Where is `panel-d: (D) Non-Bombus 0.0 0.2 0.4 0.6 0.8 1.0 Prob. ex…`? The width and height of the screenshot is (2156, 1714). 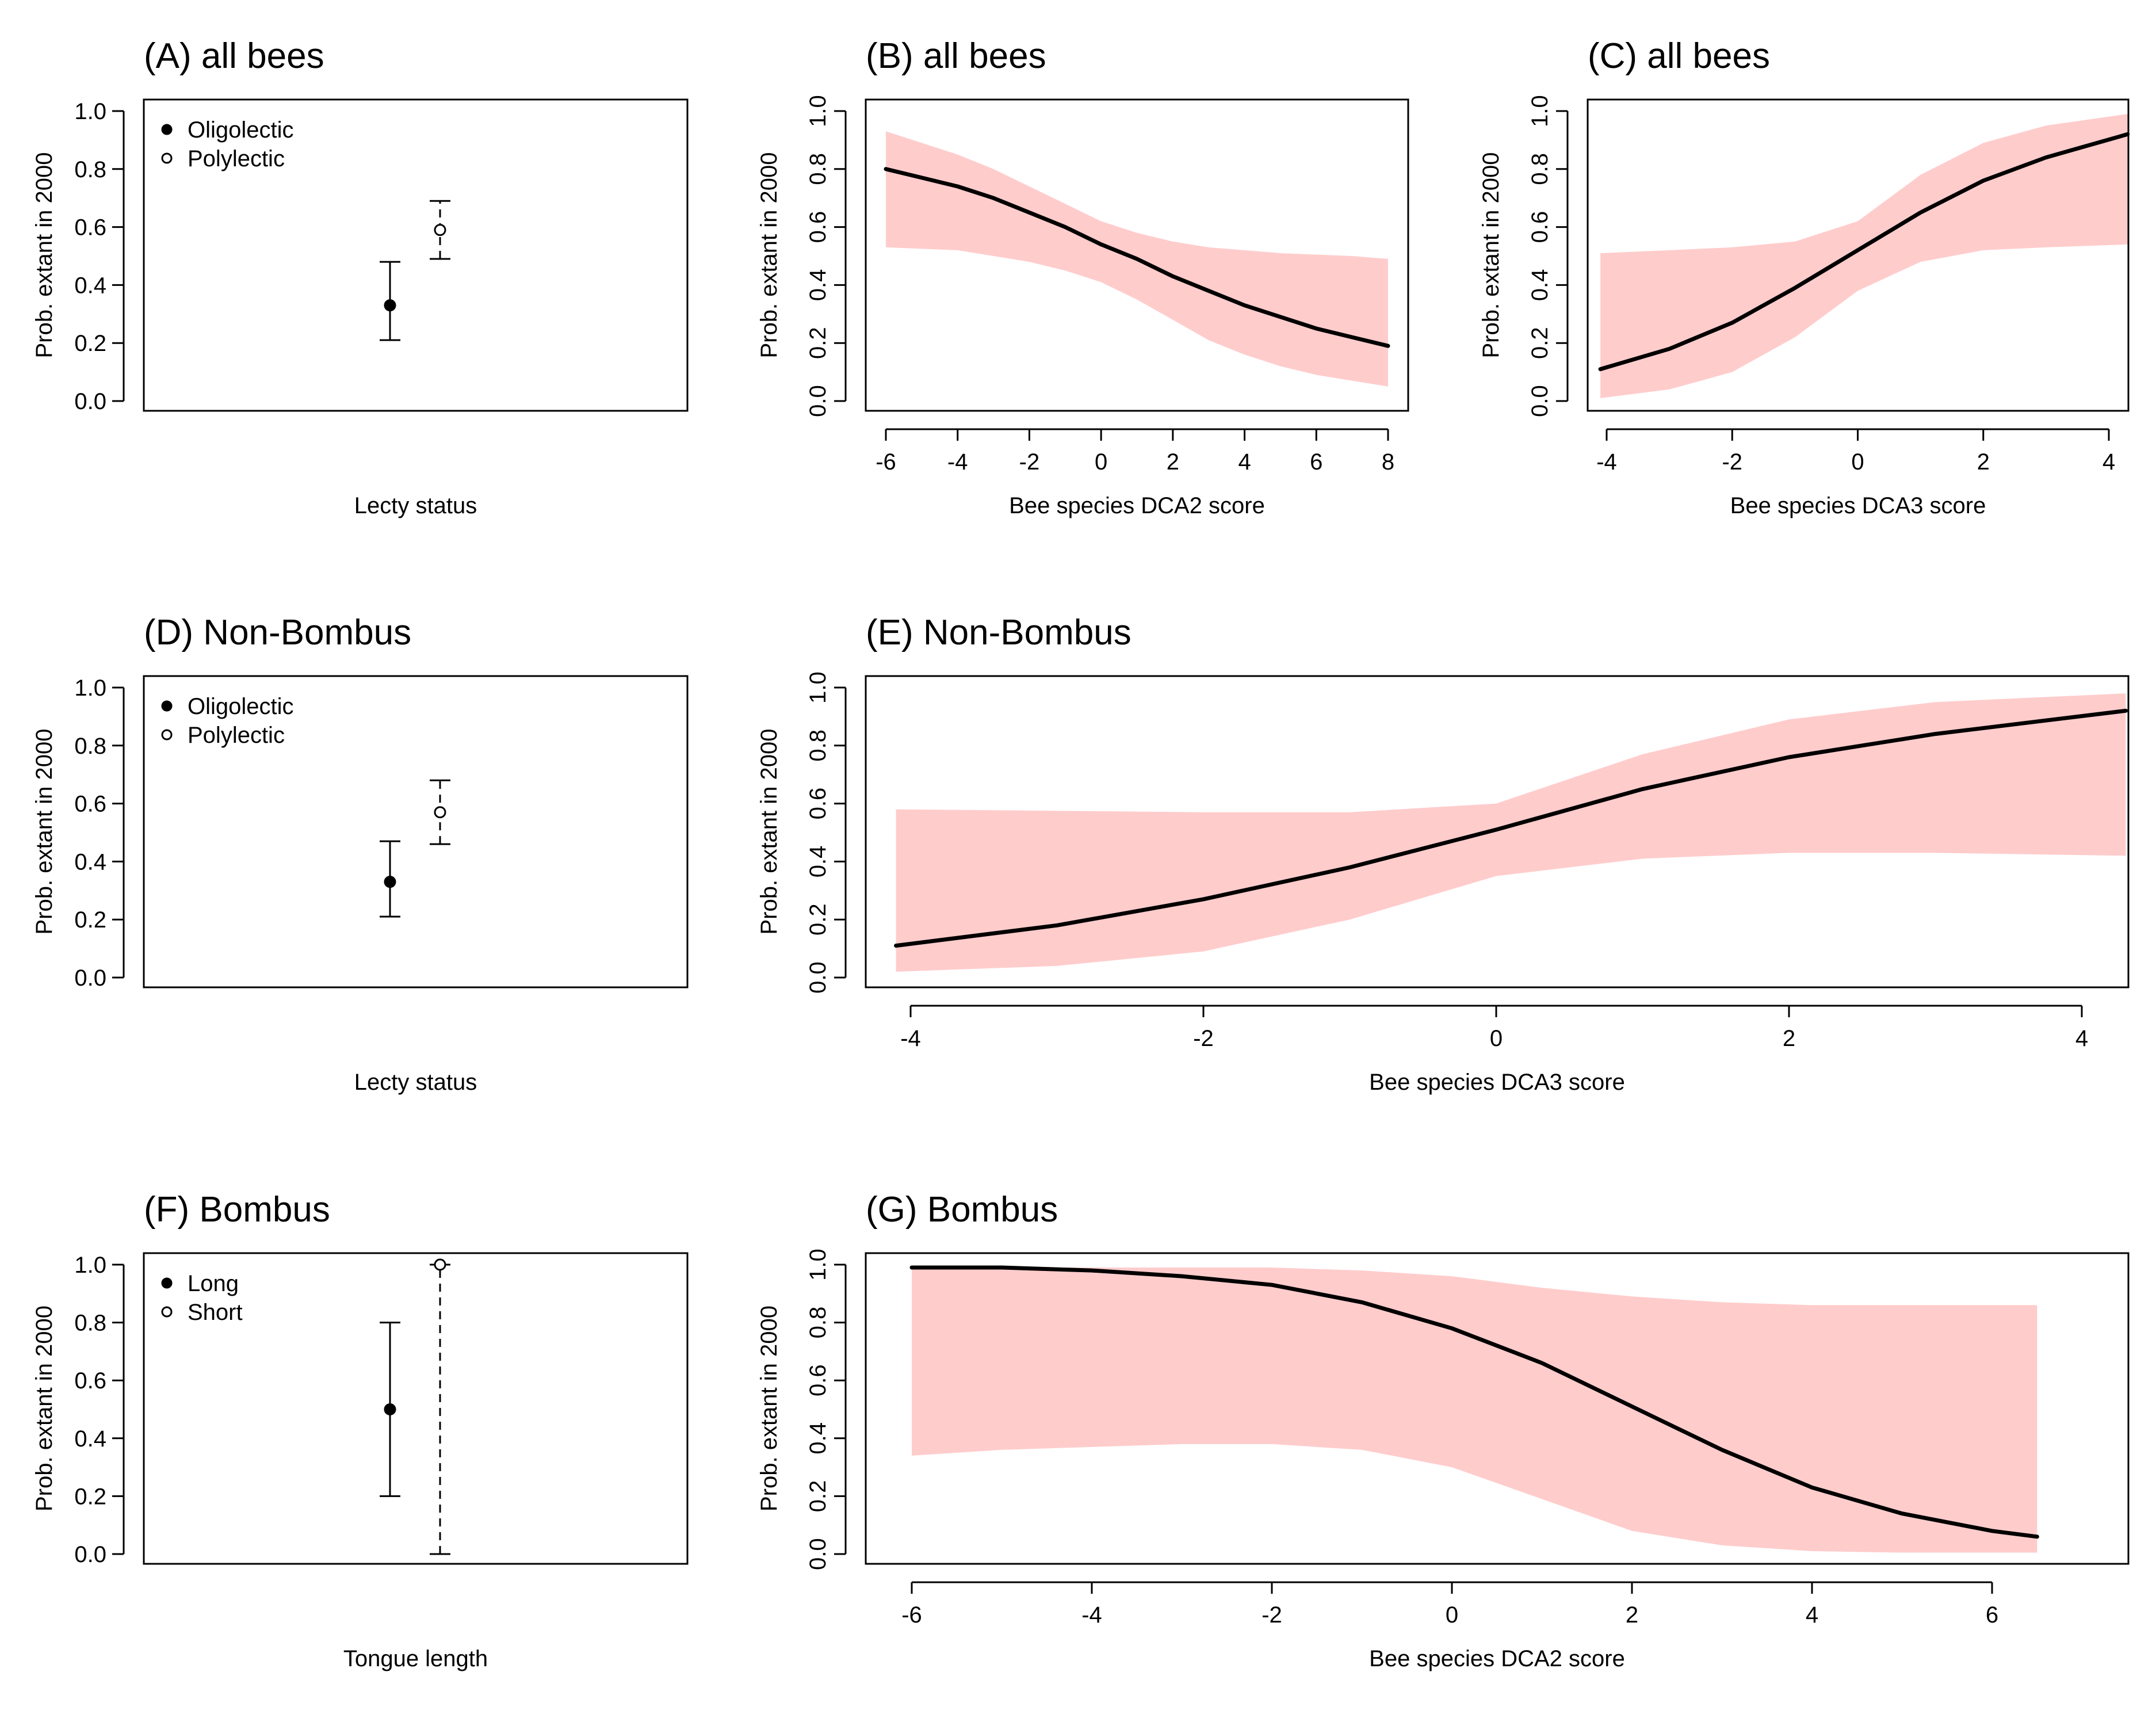 panel-d: (D) Non-Bombus 0.0 0.2 0.4 0.6 0.8 1.0 Prob. ex… is located at coordinates (360, 854).